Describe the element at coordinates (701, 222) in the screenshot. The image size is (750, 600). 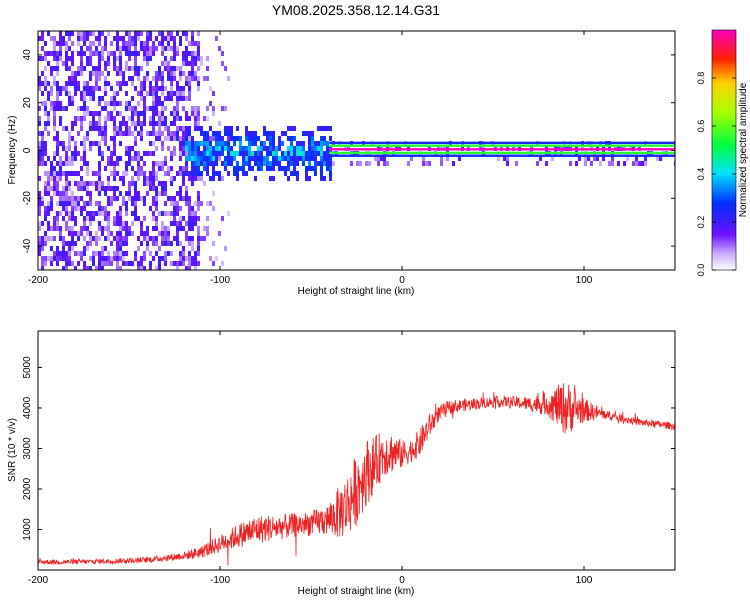
I see `colorbar-tick-label: 0.2` at that location.